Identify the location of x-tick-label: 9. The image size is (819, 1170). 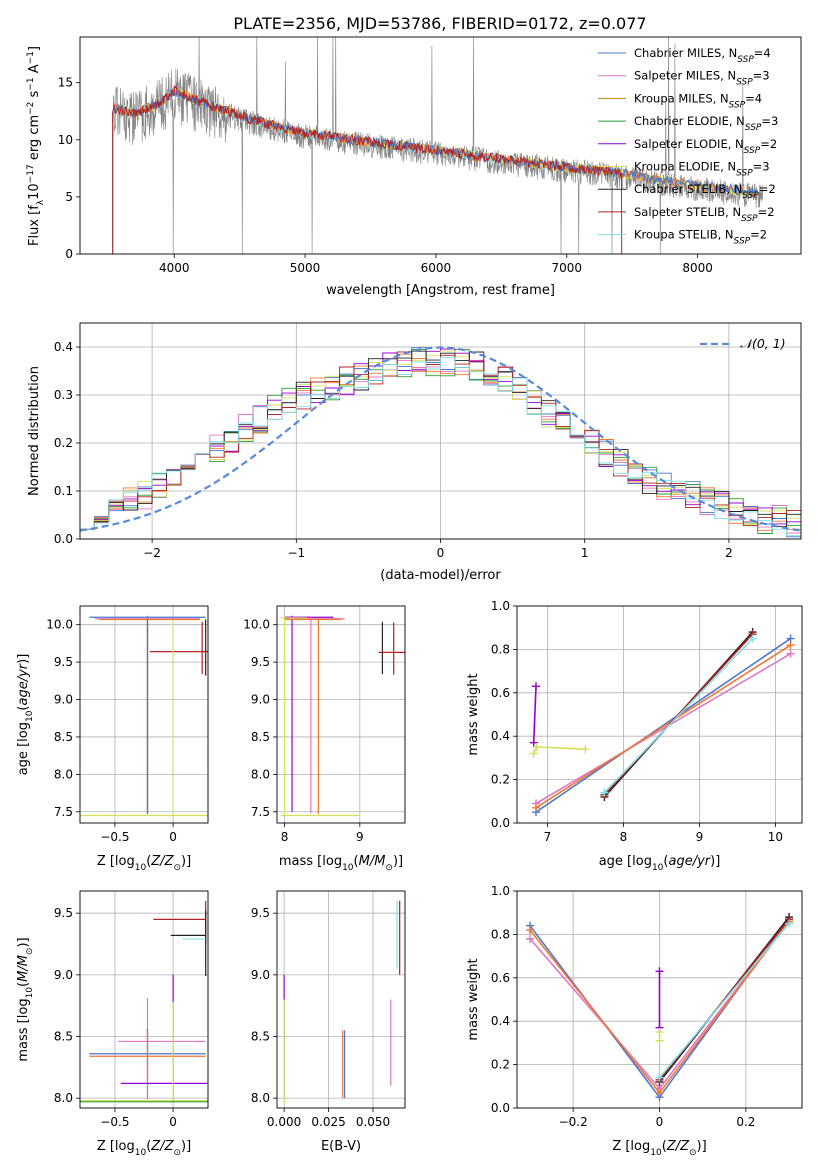
(360, 837).